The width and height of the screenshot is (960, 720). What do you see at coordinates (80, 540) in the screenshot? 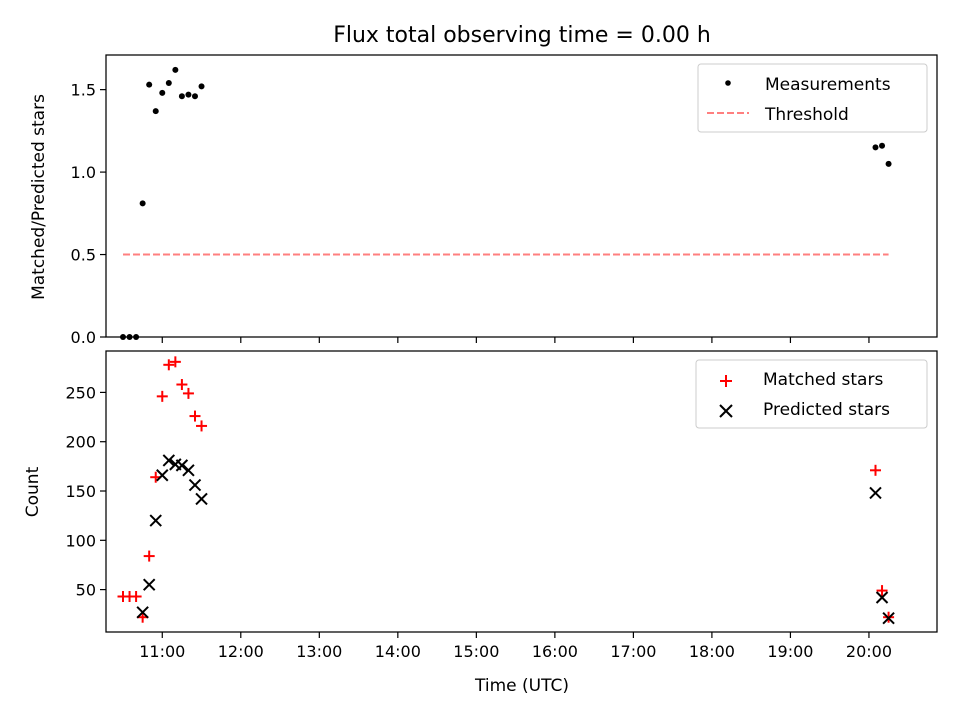
I see `y-tick-label: 100` at bounding box center [80, 540].